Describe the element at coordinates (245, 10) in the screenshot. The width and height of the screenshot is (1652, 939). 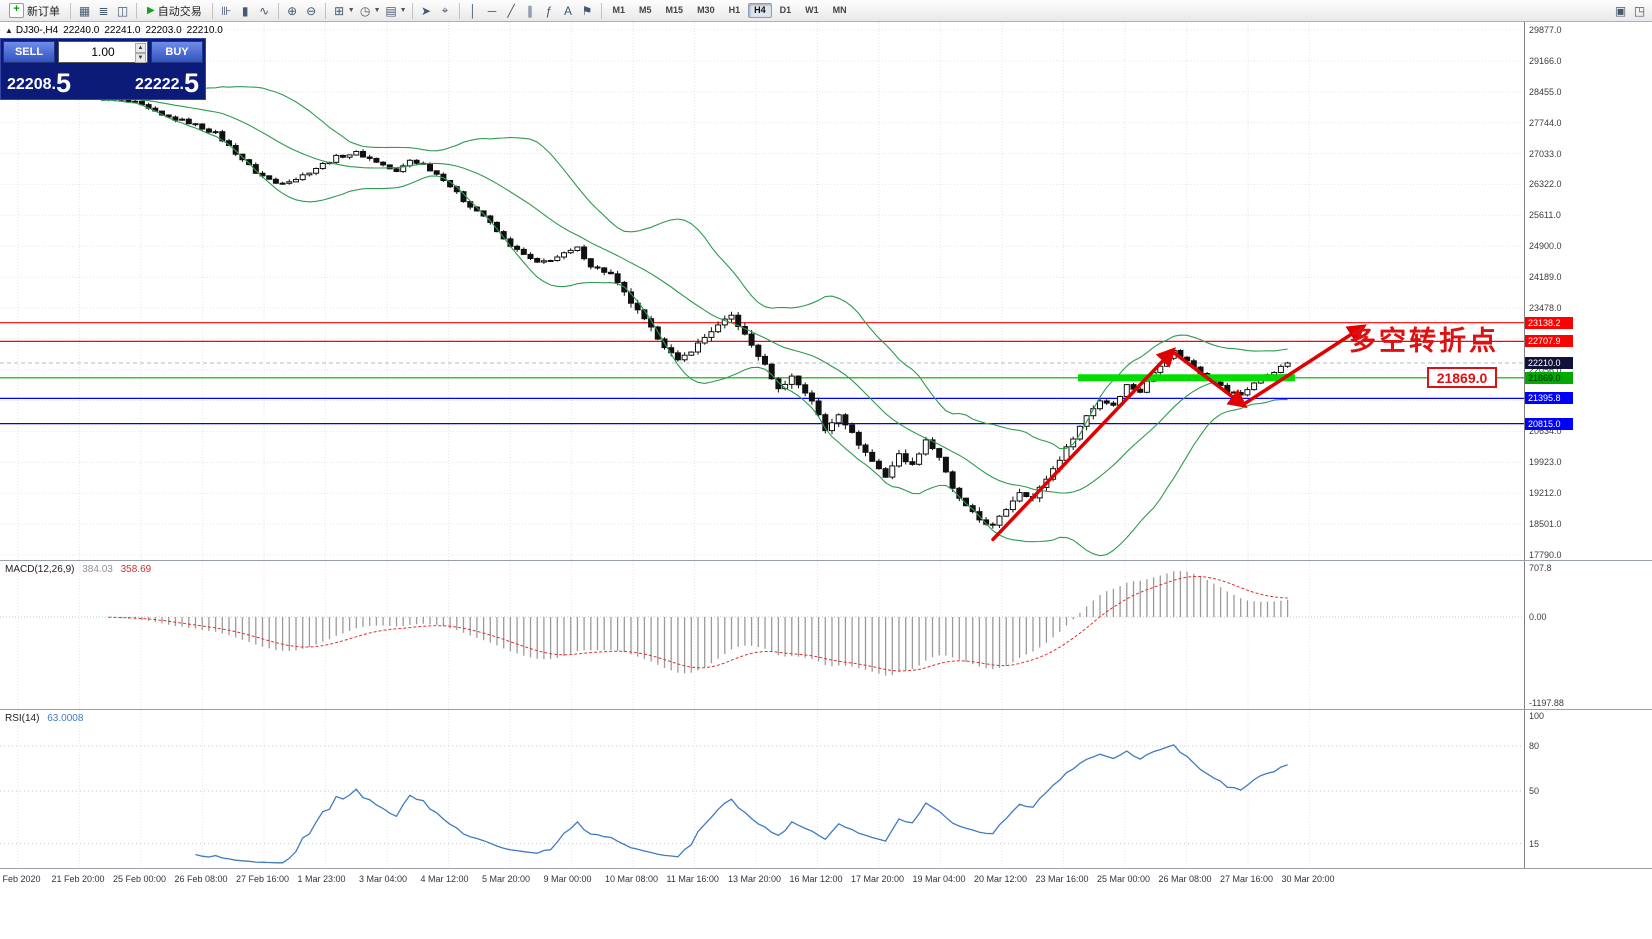
I see `candlestick-chart-icon: ▮` at that location.